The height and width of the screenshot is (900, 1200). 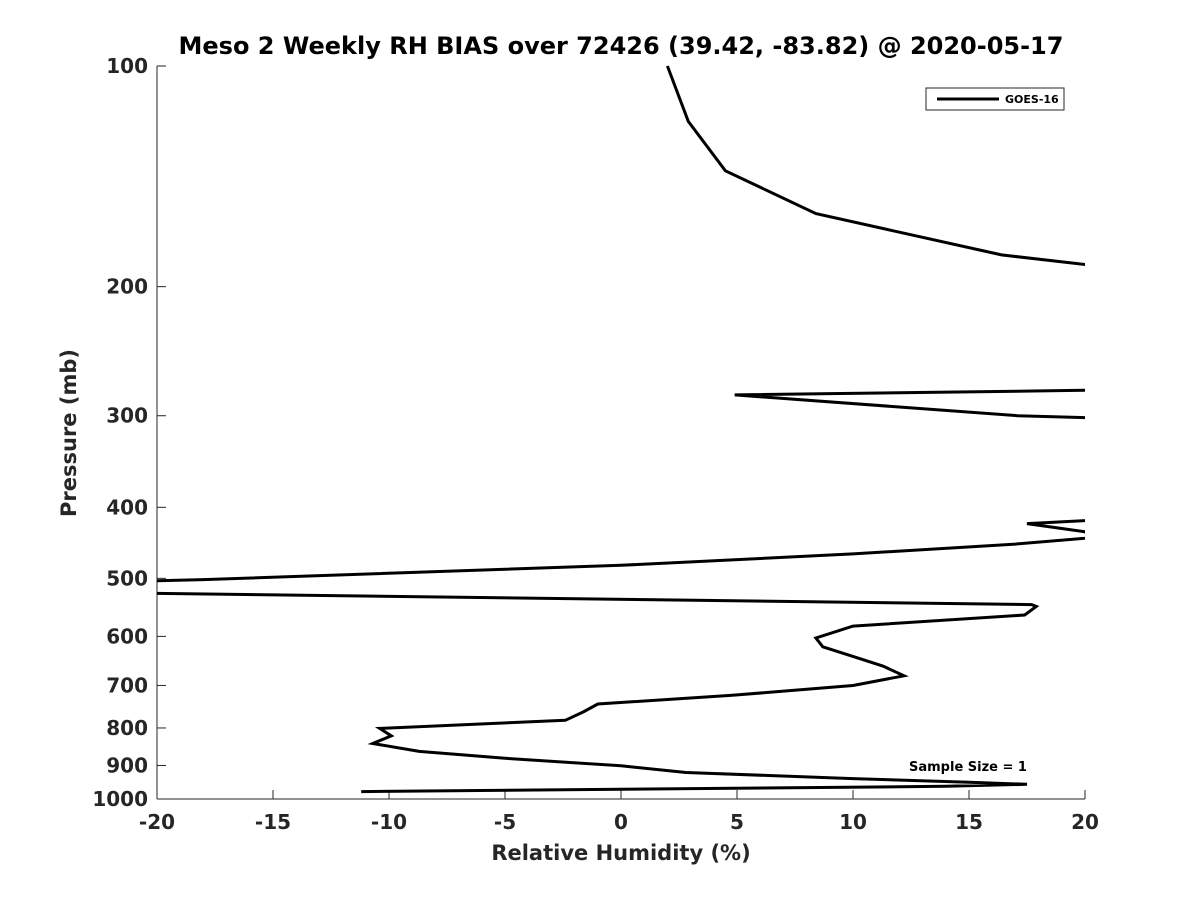 I want to click on x-axis-label: Relative Humidity (%), so click(x=620, y=853).